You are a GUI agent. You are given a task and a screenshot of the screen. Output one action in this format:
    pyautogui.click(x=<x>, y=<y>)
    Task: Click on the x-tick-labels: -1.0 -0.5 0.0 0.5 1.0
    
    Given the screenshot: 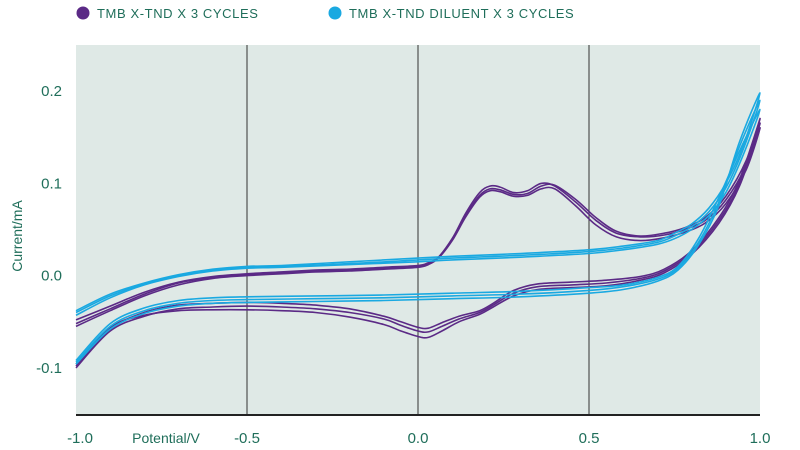 What is the action you would take?
    pyautogui.click(x=418, y=438)
    